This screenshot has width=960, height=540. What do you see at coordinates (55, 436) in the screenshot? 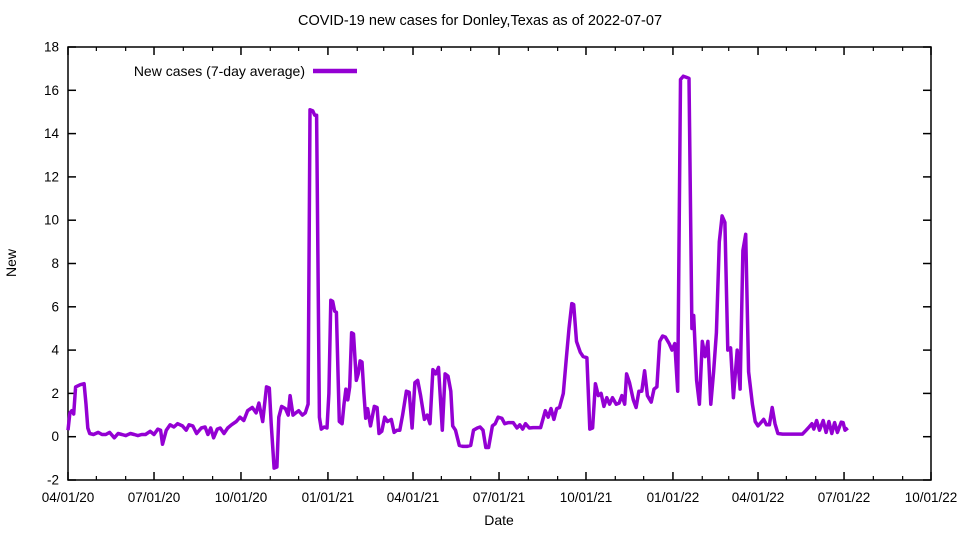
I see `y-tick-label: 0` at bounding box center [55, 436].